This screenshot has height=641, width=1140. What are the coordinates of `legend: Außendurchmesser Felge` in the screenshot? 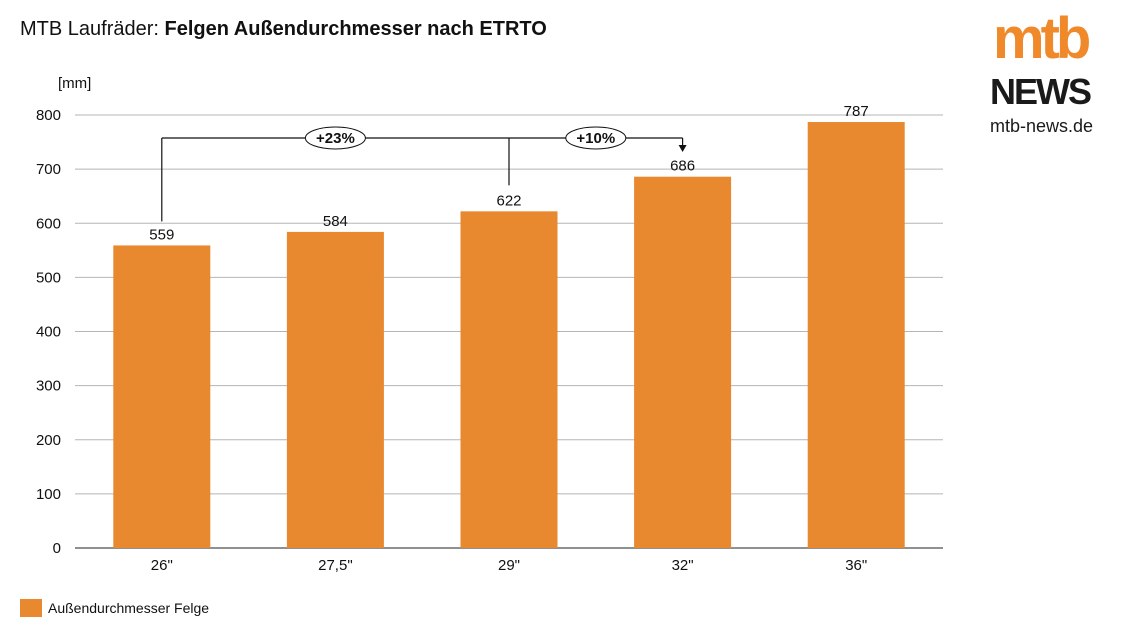 It's located at (114, 608).